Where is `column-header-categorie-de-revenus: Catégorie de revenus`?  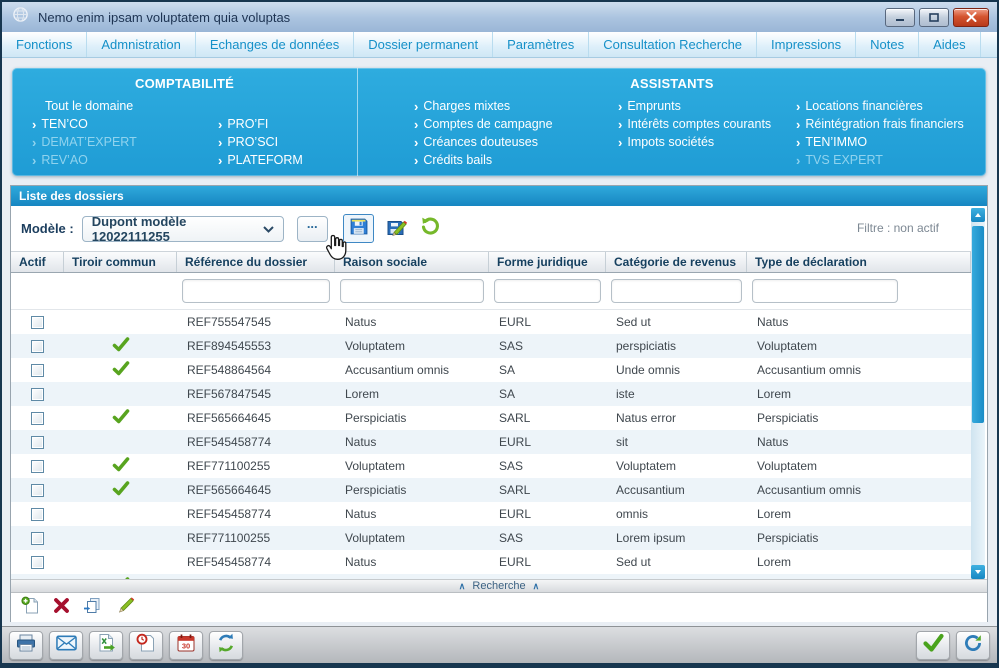
column-header-categorie-de-revenus: Catégorie de revenus is located at coordinates (676, 262).